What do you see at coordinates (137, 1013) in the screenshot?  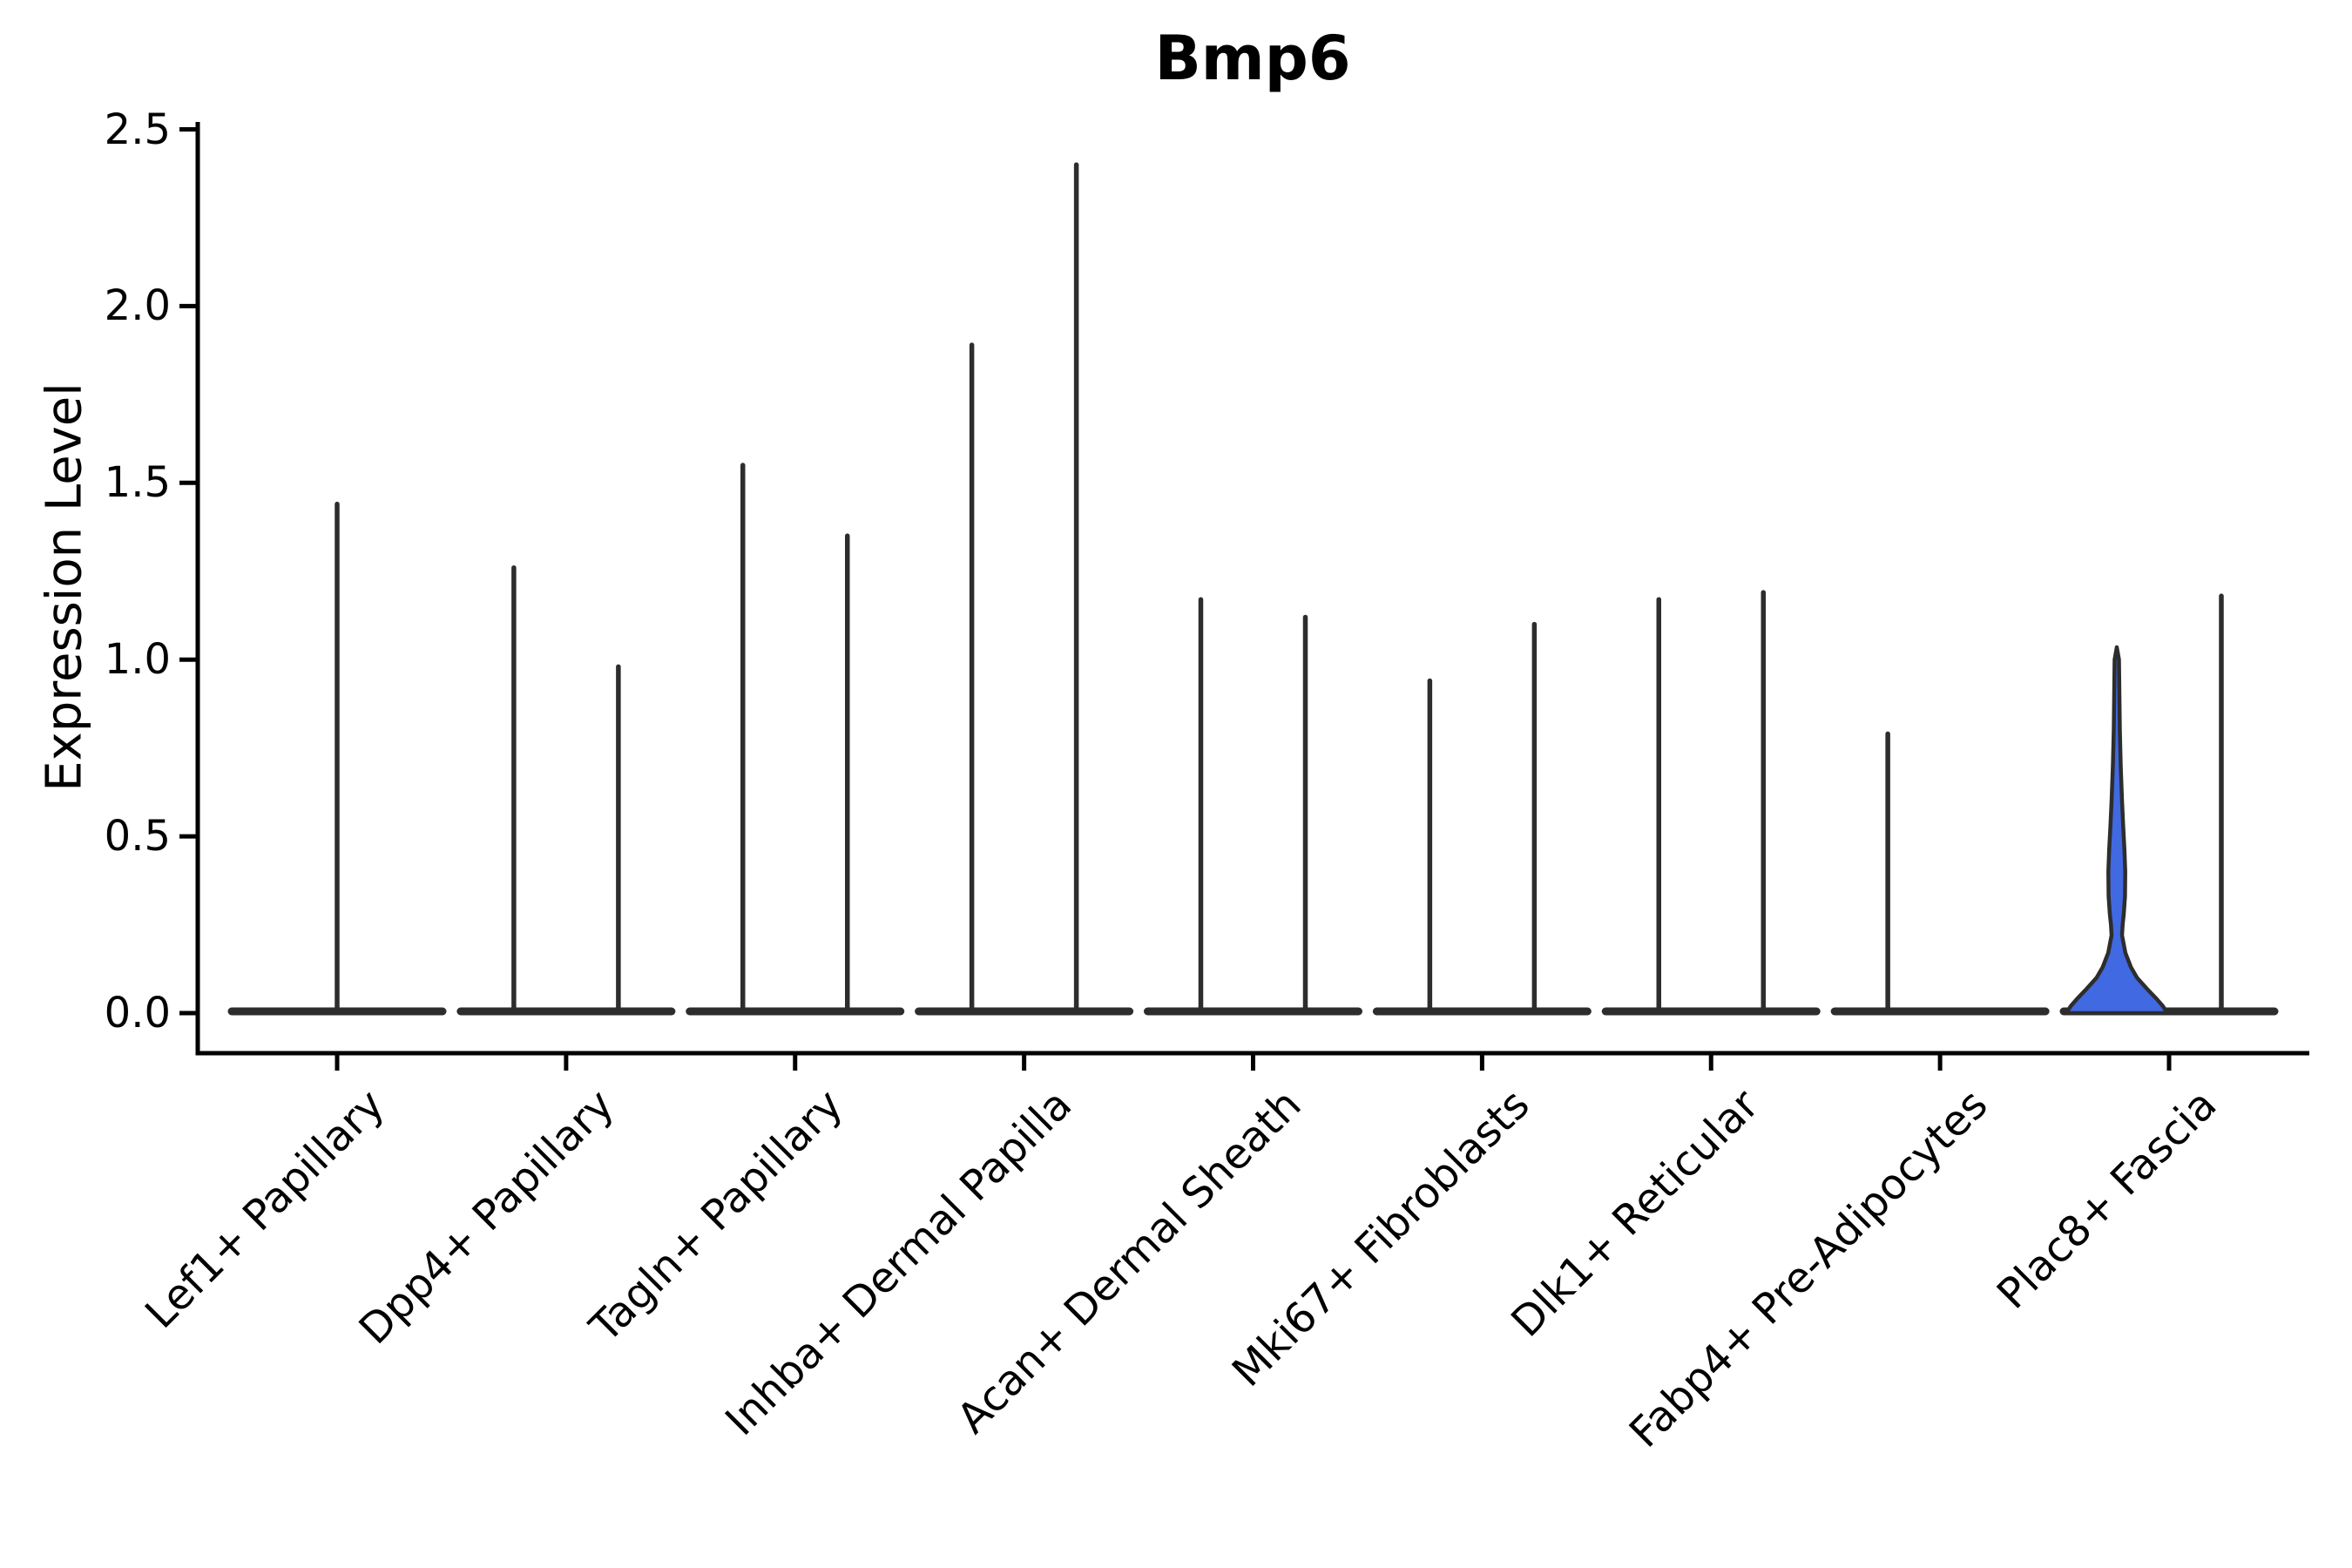 I see `y-tick-label: 0.0` at bounding box center [137, 1013].